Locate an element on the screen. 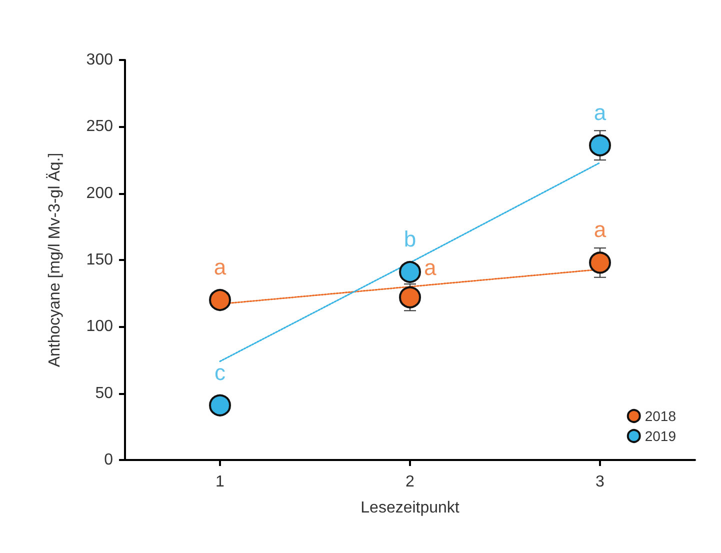 This screenshot has width=721, height=553. legend-label: 2019 is located at coordinates (660, 436).